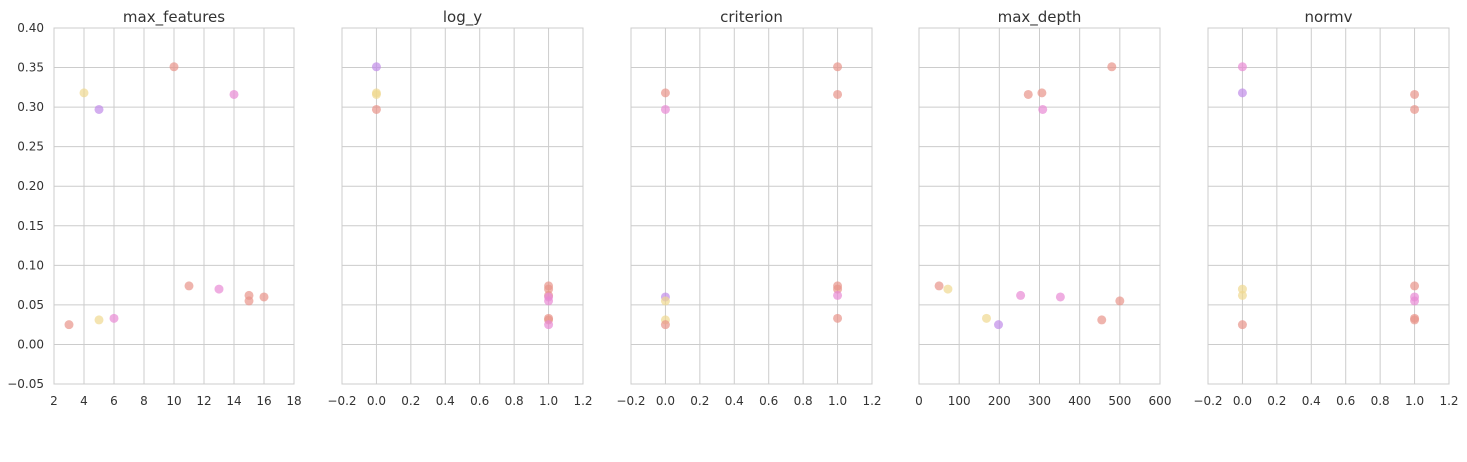 This screenshot has height=462, width=1467. Describe the element at coordinates (173, 401) in the screenshot. I see `x-tick-label: 10` at that location.